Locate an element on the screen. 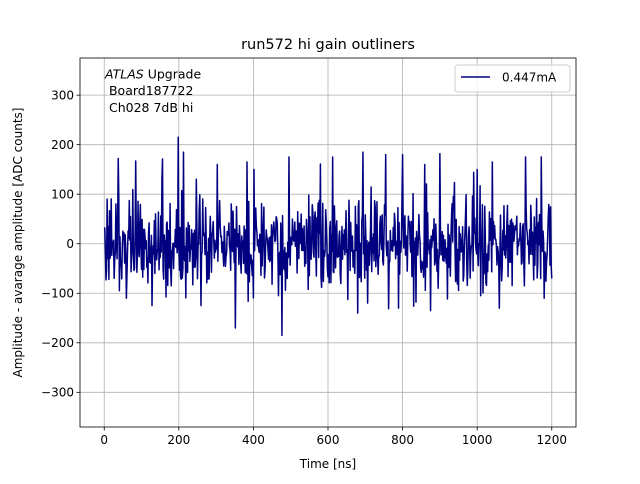  y-tick-label: 100 is located at coordinates (62, 195).